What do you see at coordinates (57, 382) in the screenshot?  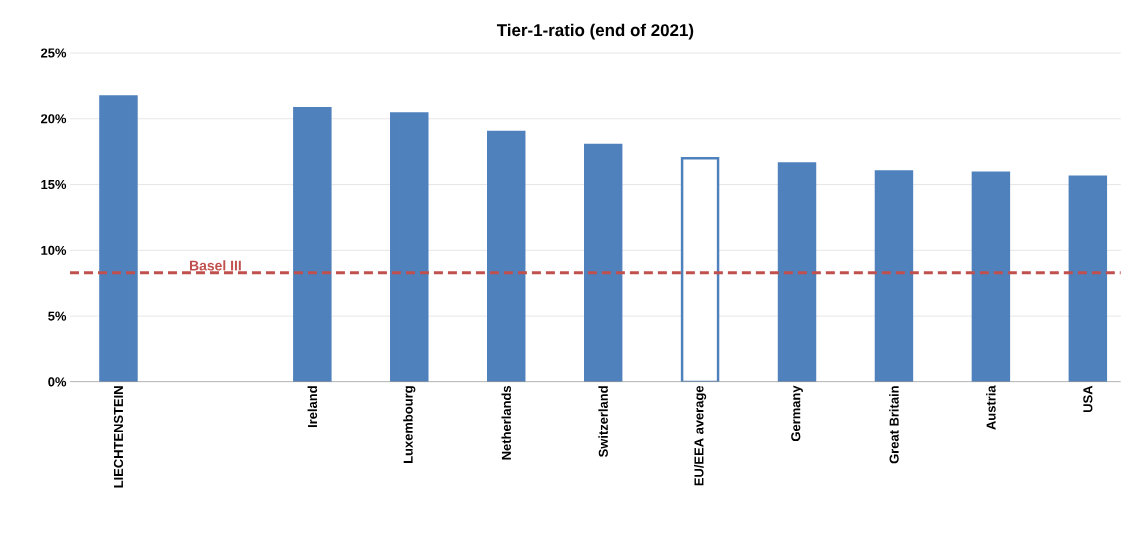 I see `y-tick-label: 0%` at bounding box center [57, 382].